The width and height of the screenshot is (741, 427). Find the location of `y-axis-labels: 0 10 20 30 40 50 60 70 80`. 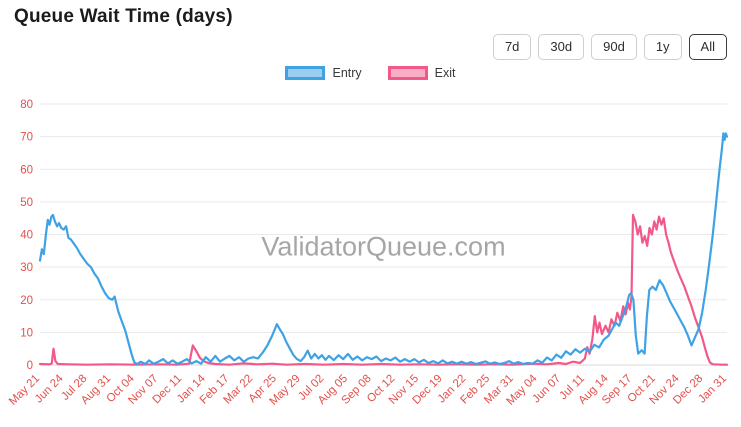

y-axis-labels: 0 10 20 30 40 50 60 70 80 is located at coordinates (26, 235).